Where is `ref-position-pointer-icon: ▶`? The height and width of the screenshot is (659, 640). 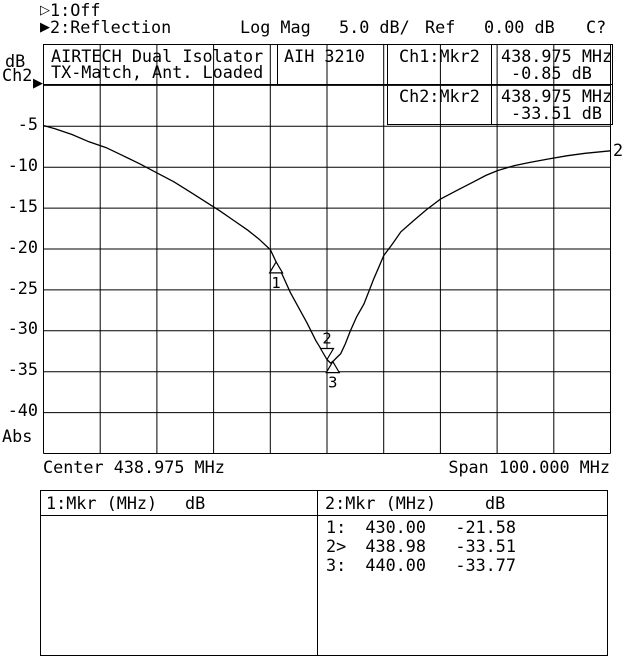
ref-position-pointer-icon: ▶ is located at coordinates (38, 83).